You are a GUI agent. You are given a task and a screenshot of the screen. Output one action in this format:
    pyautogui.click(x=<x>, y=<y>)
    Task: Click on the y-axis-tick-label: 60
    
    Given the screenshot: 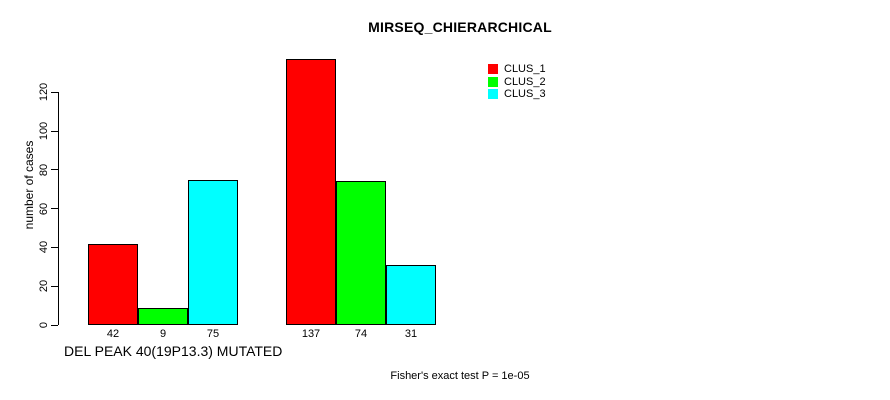 What is the action you would take?
    pyautogui.click(x=44, y=208)
    